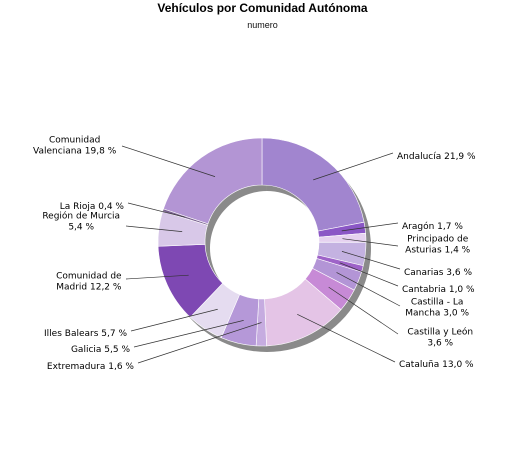 This screenshot has width=525, height=450. I want to click on slice-label: Principado de Asturias 1,4 %, so click(438, 245).